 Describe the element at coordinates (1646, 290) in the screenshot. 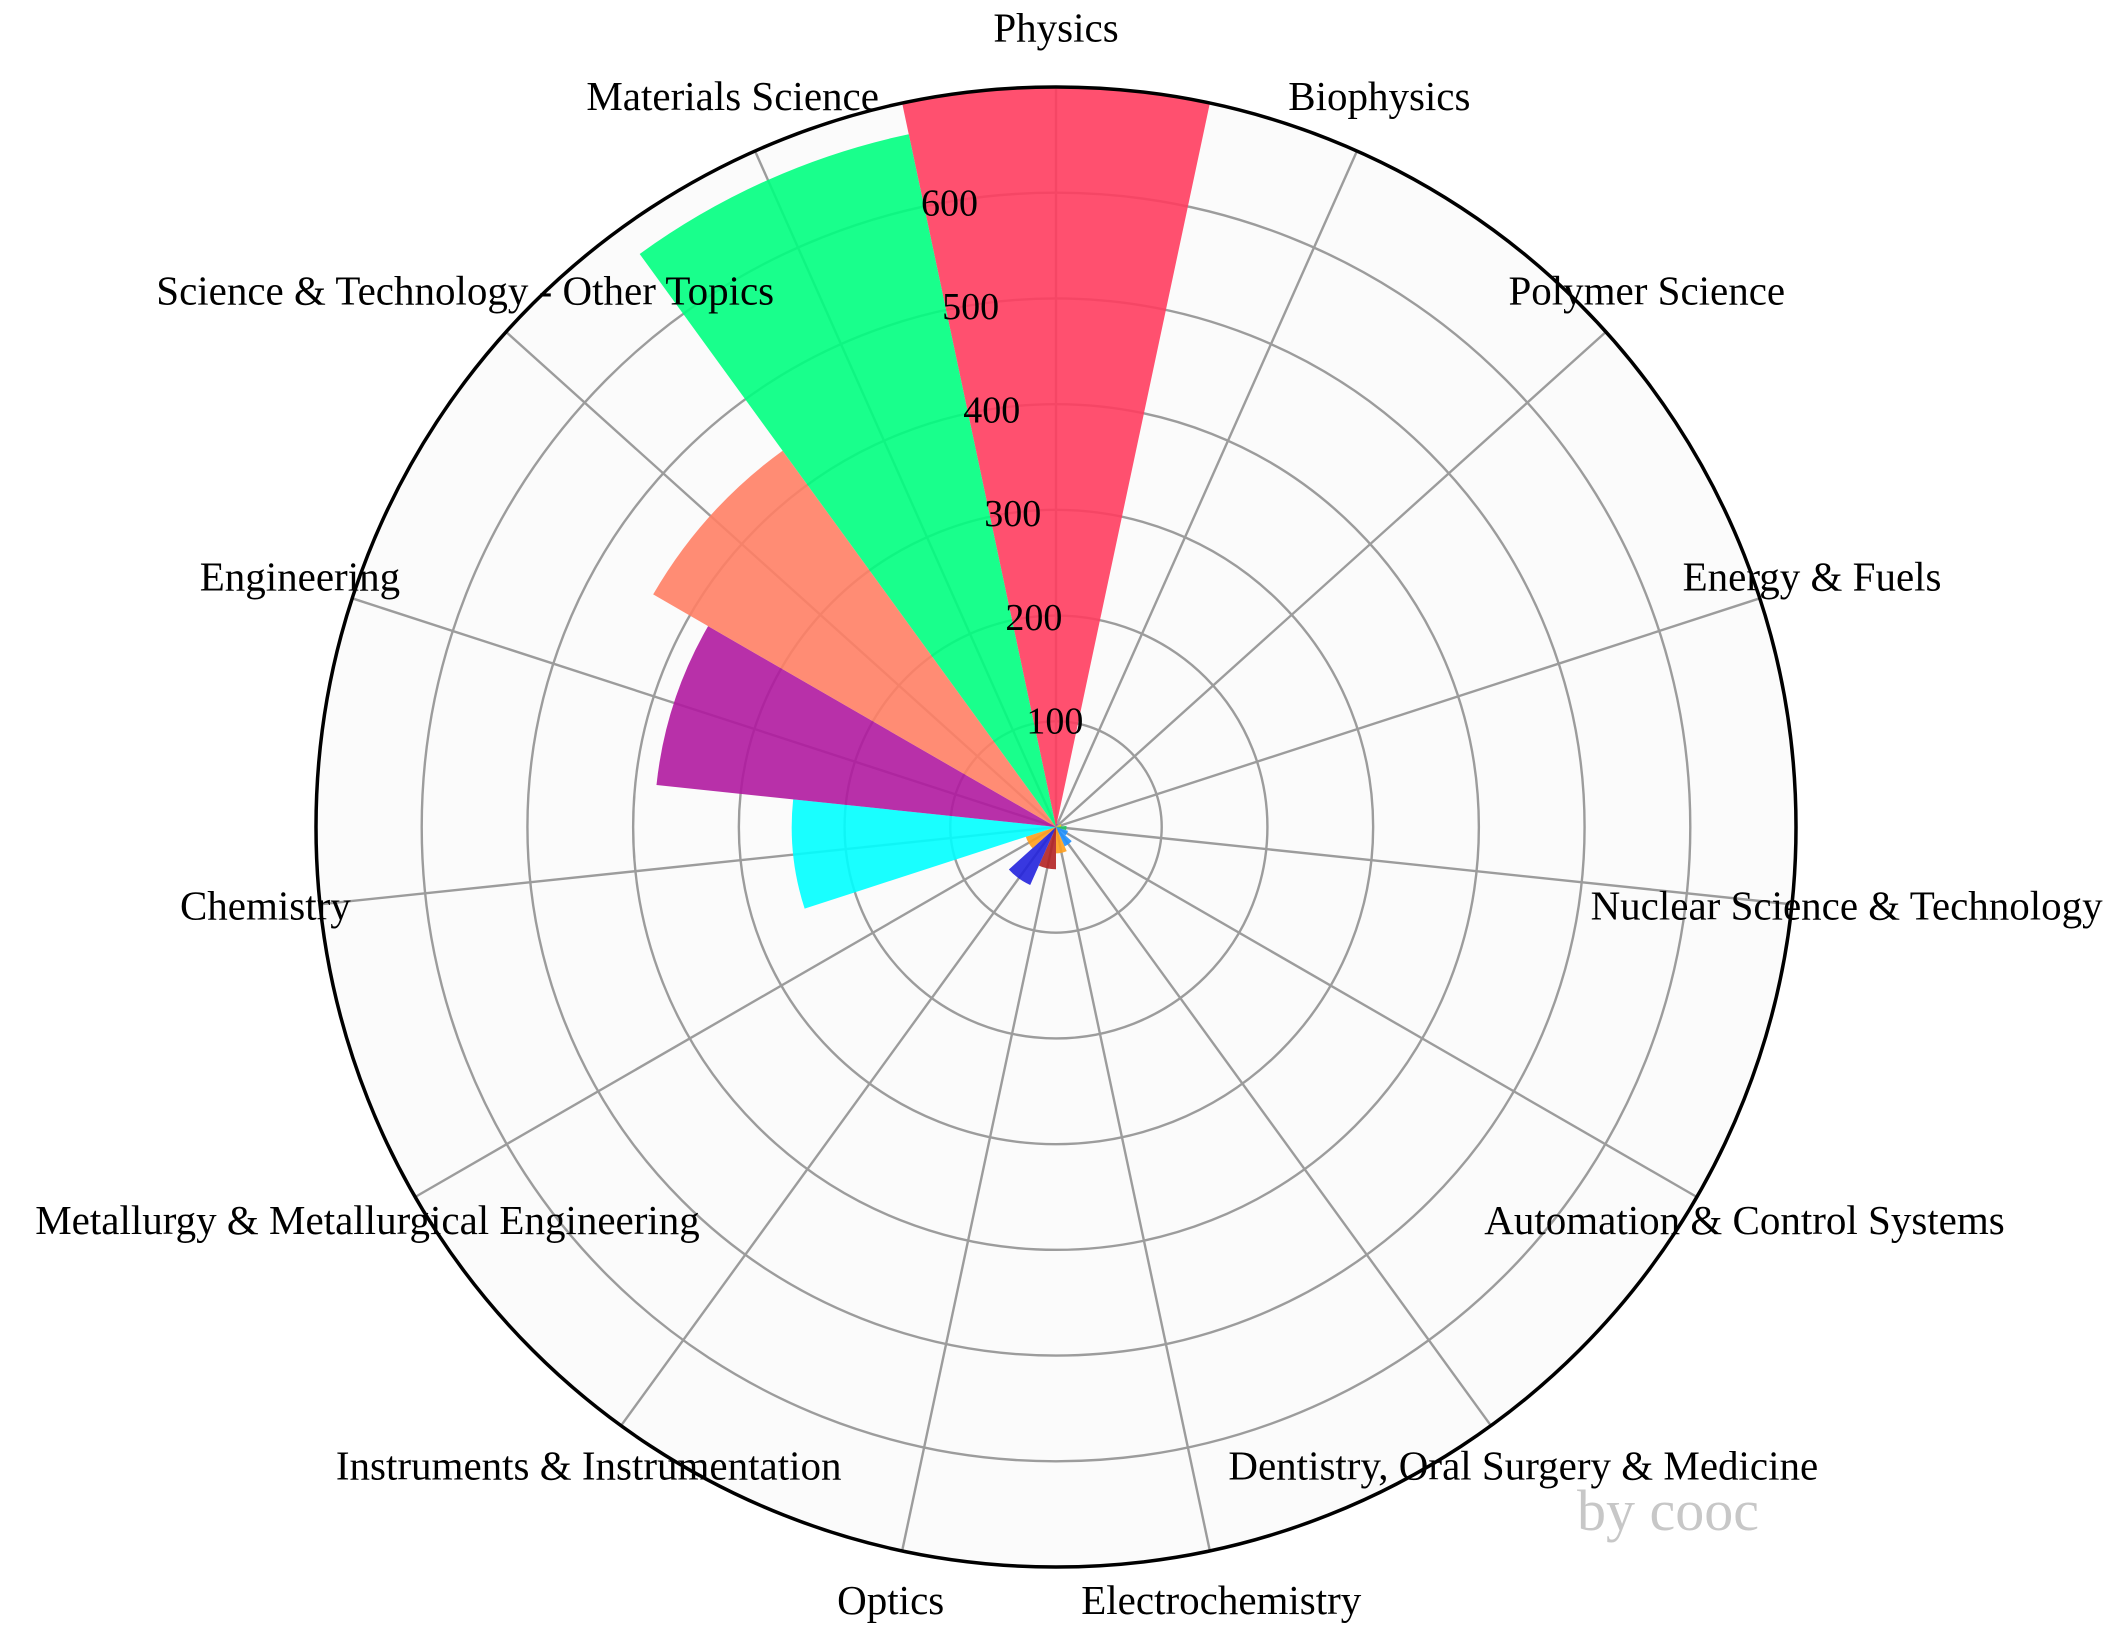

I see `category-label: Polymer Science` at that location.